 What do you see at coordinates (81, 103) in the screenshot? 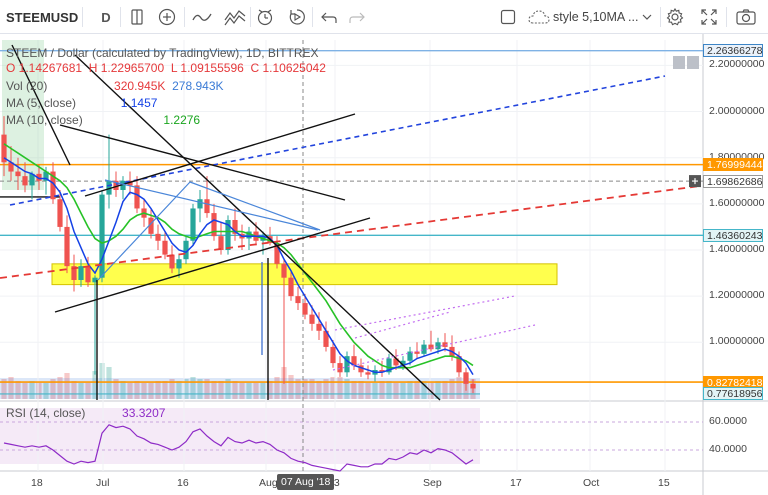
I see `ma5-legend: MA (5, close) 1.1457` at bounding box center [81, 103].